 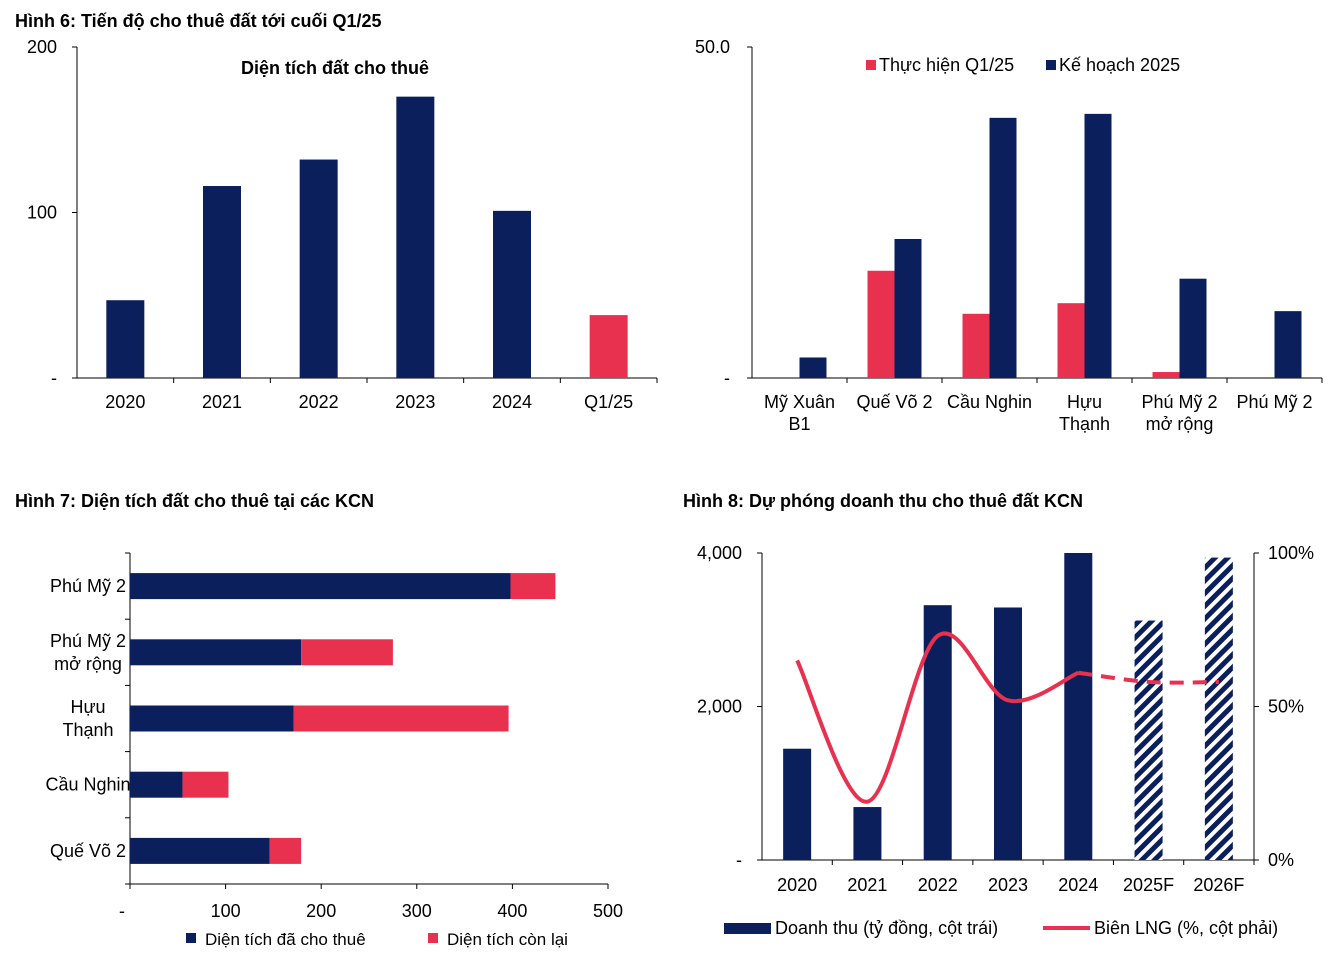 What do you see at coordinates (719, 707) in the screenshot?
I see `y-tick-label-left: 2,000` at bounding box center [719, 707].